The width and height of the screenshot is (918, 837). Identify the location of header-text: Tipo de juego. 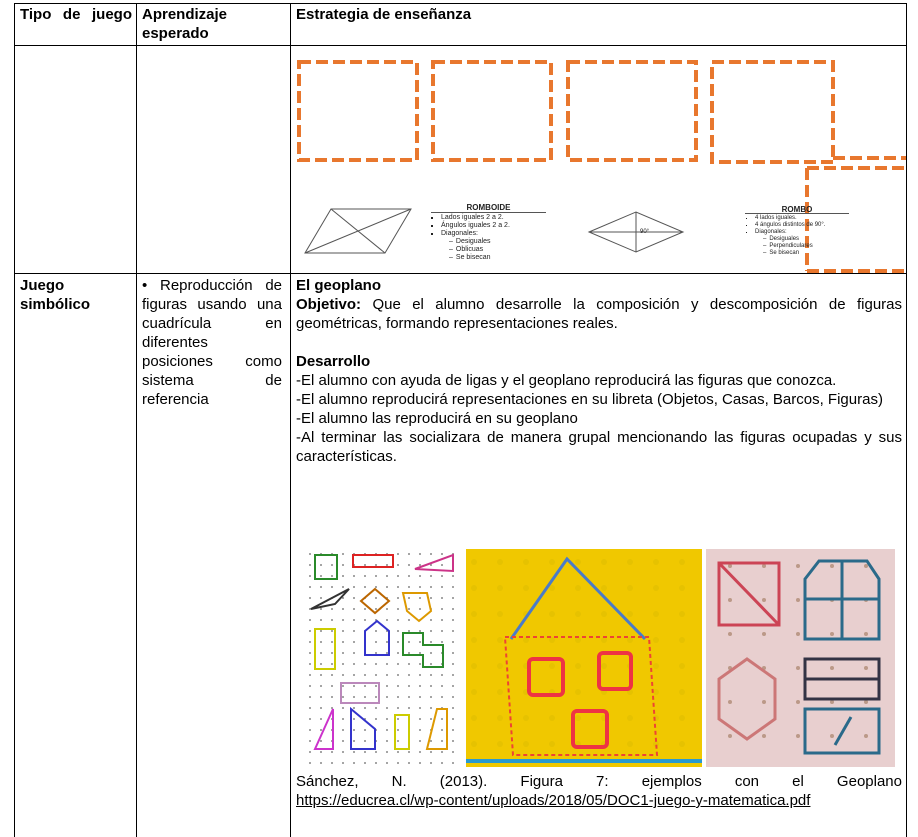
(76, 14).